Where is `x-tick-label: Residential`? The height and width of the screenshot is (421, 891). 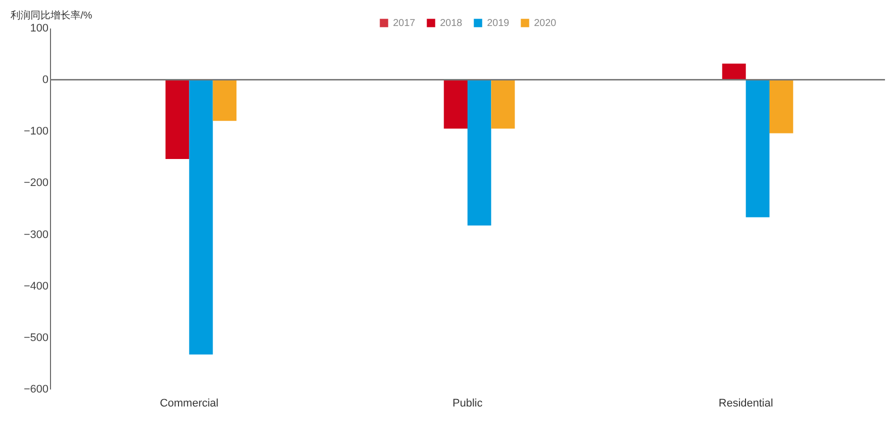
x-tick-label: Residential is located at coordinates (746, 404).